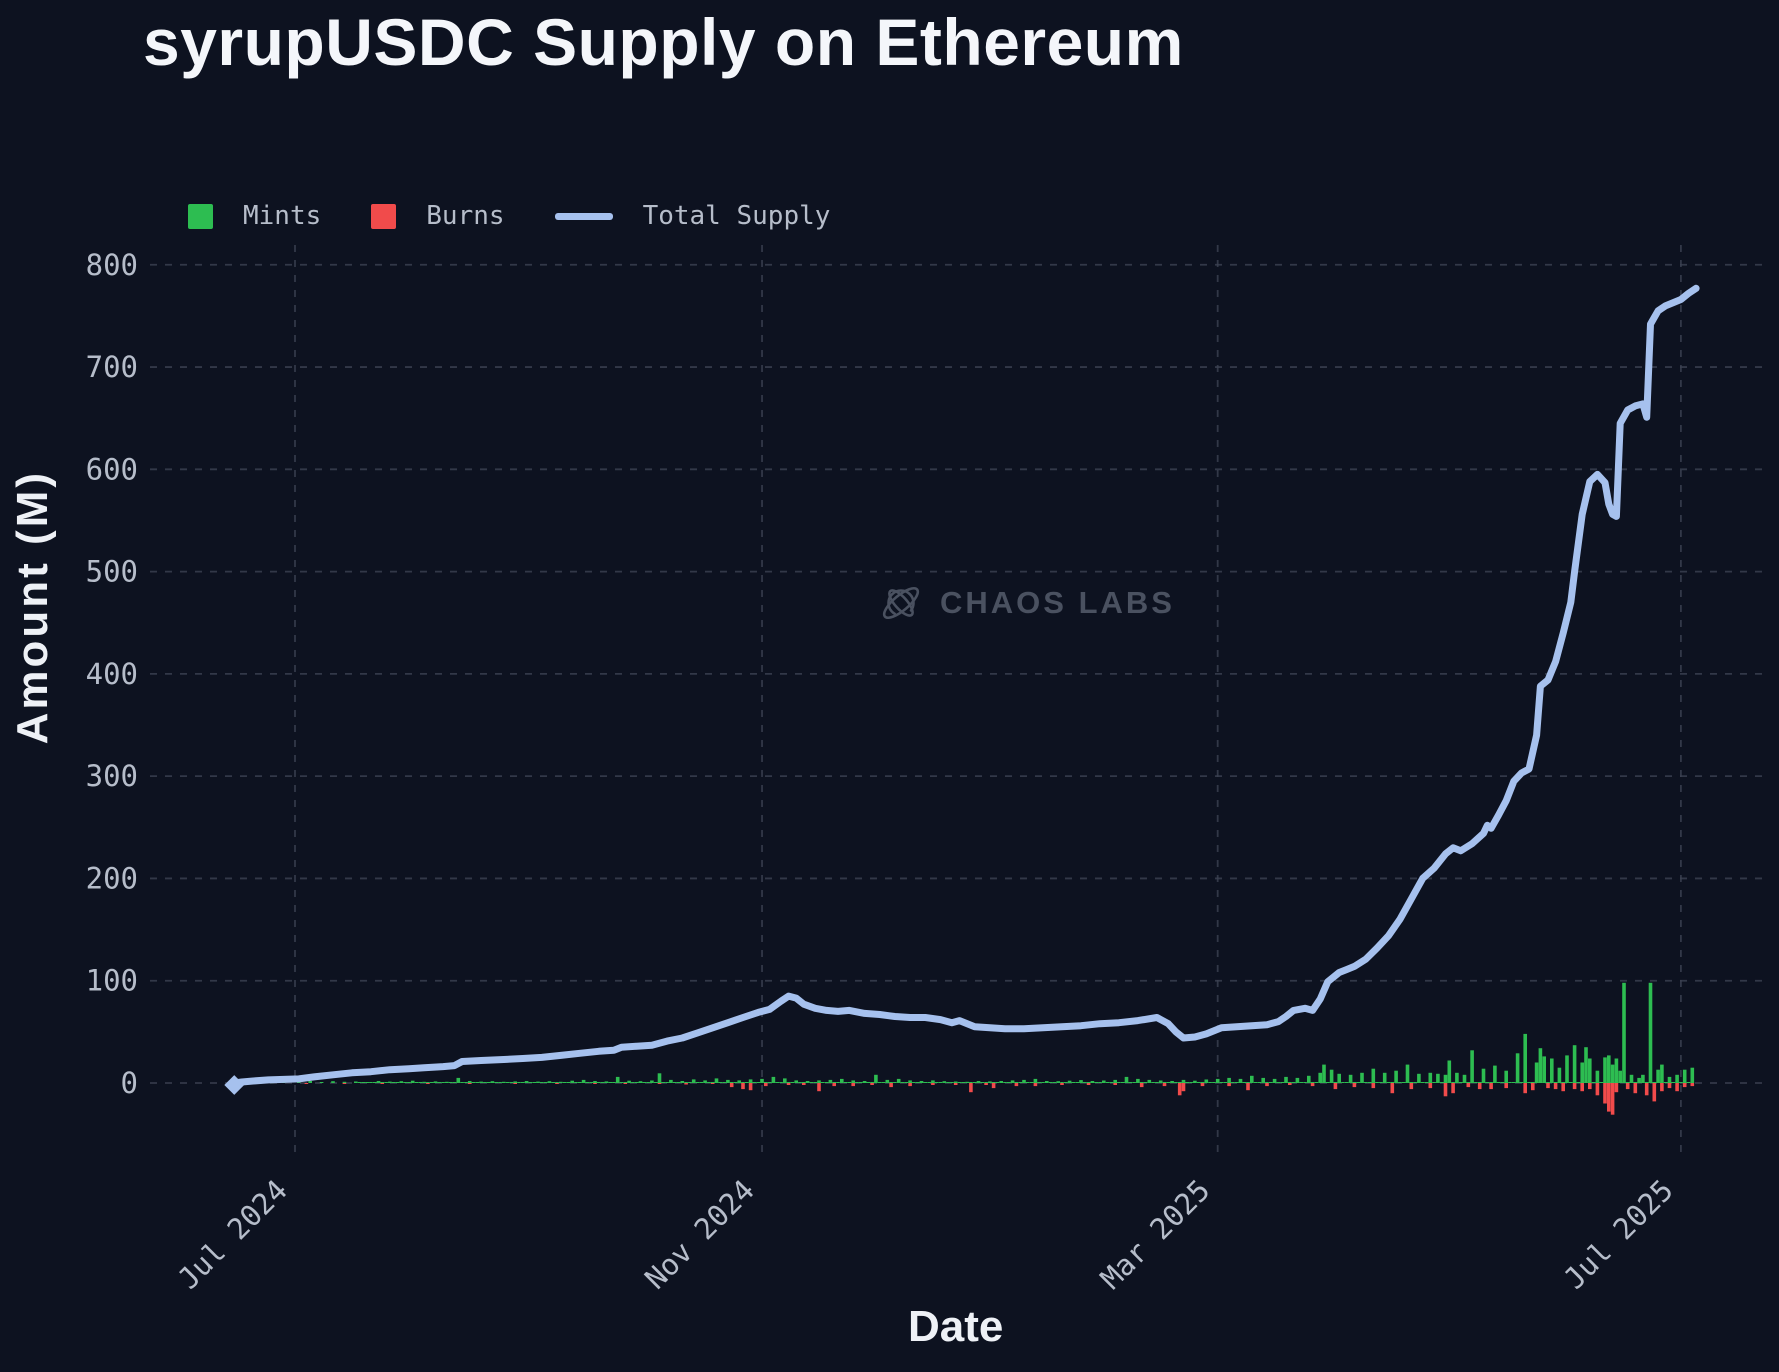  What do you see at coordinates (663, 42) in the screenshot?
I see `page-title: syrupUSDC Supply on Ethereum` at bounding box center [663, 42].